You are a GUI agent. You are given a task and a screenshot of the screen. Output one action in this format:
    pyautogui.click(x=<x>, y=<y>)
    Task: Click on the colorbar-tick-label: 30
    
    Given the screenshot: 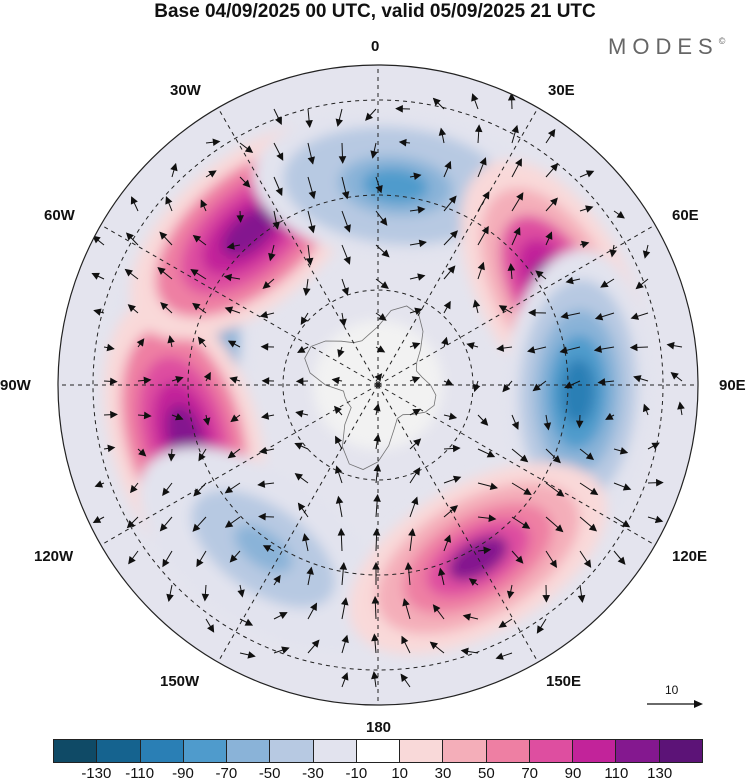 What is the action you would take?
    pyautogui.click(x=443, y=773)
    